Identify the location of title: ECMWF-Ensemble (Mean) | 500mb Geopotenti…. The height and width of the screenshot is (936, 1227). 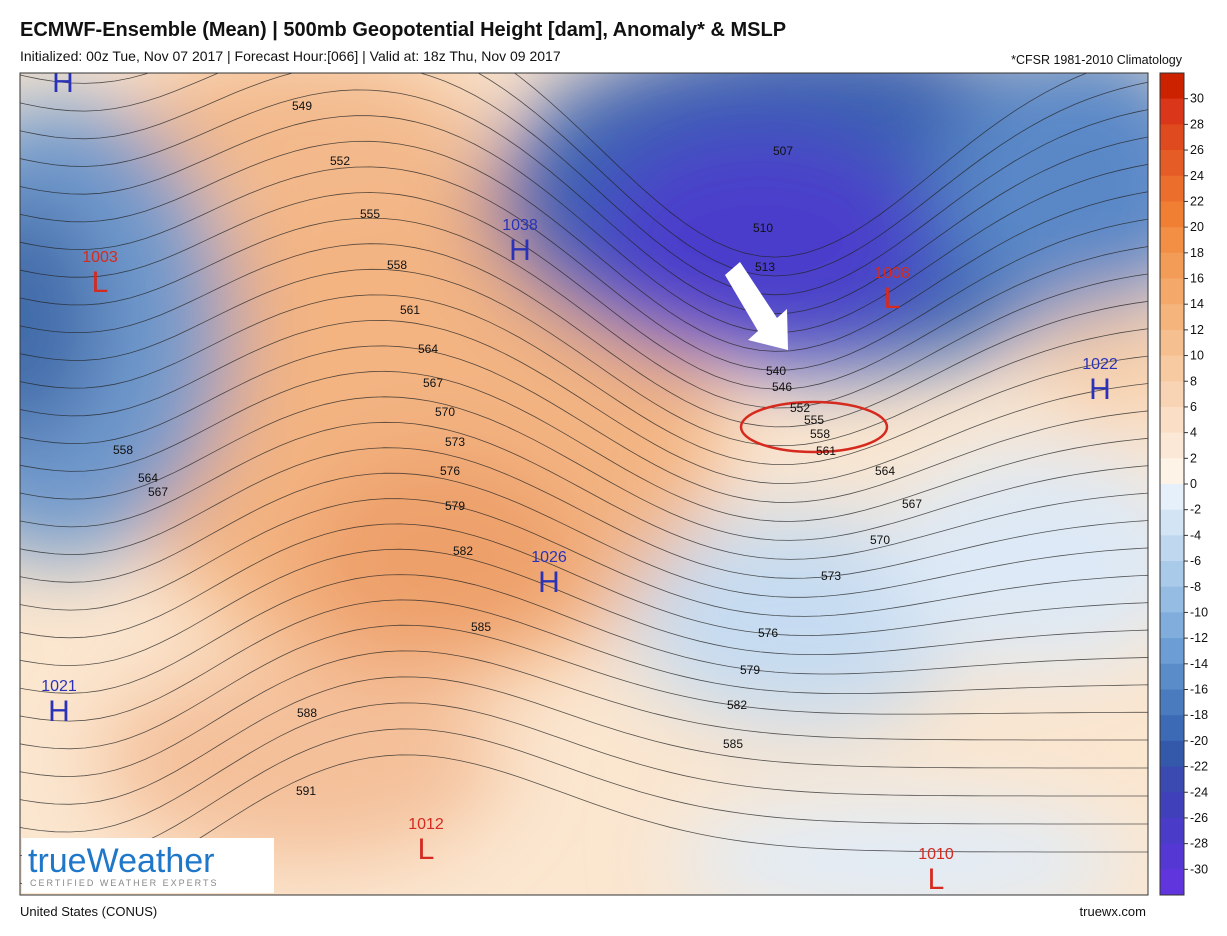
(403, 30).